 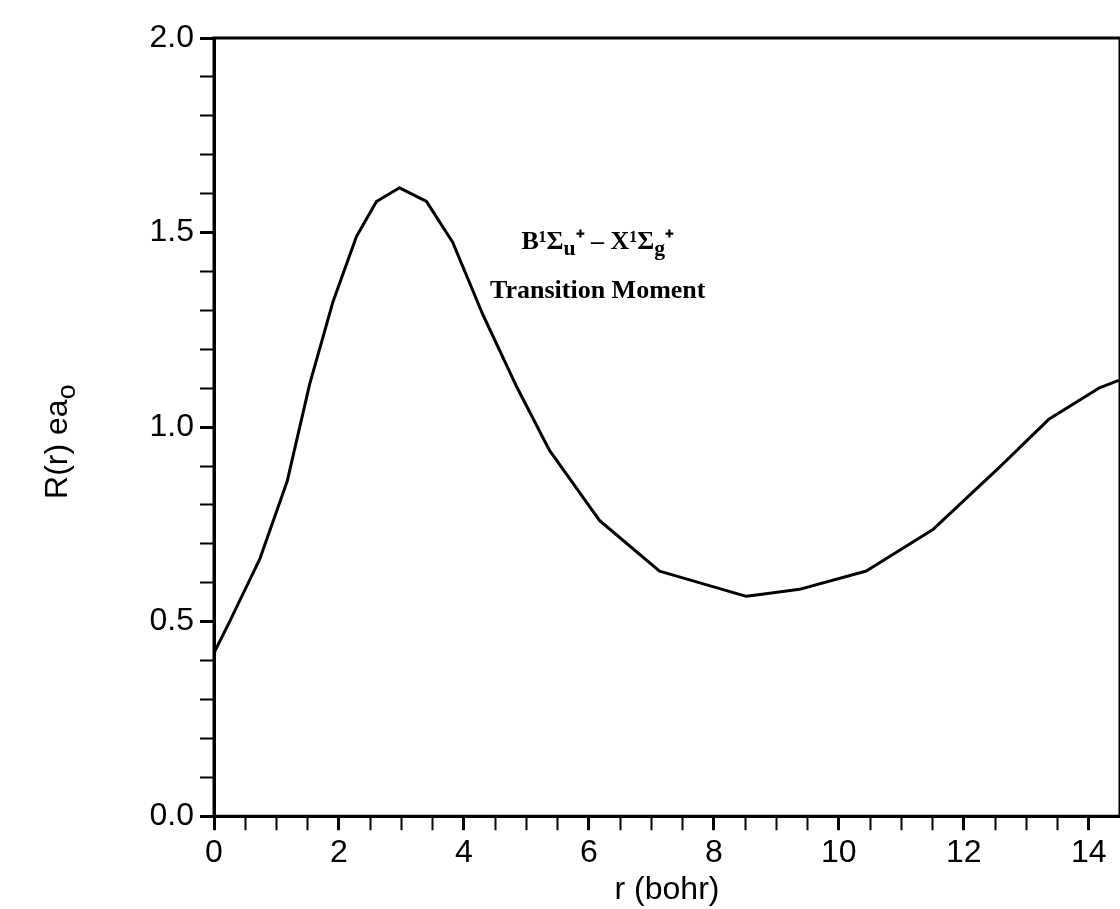 I want to click on x-tick-label: 4, so click(x=464, y=851).